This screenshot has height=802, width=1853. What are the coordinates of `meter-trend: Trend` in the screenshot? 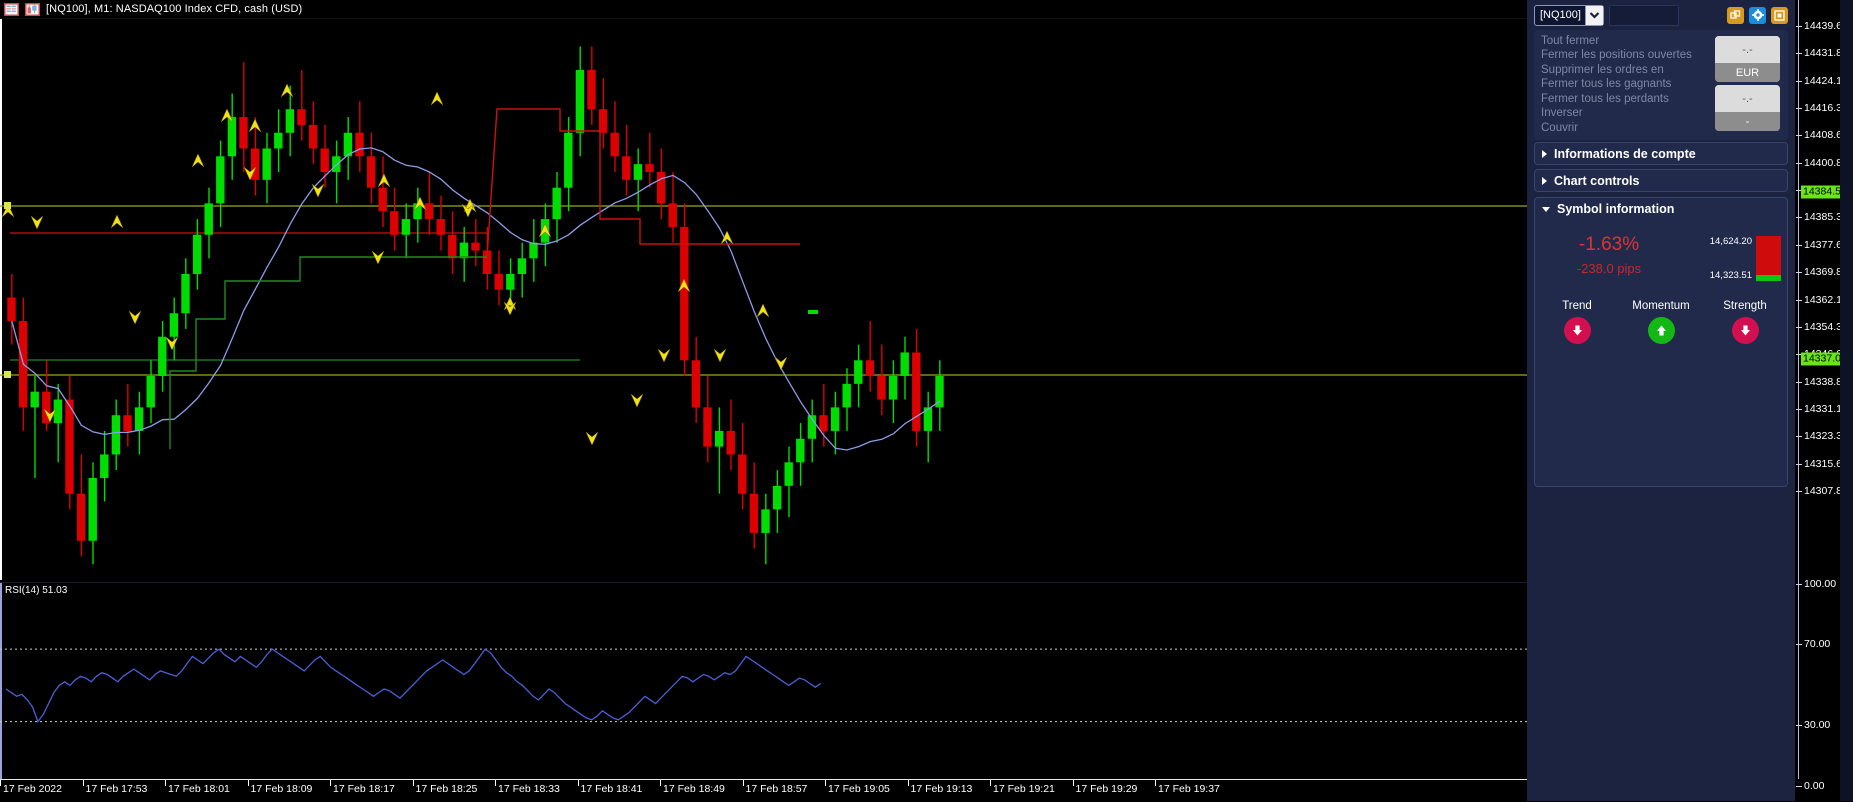 It's located at (1577, 322).